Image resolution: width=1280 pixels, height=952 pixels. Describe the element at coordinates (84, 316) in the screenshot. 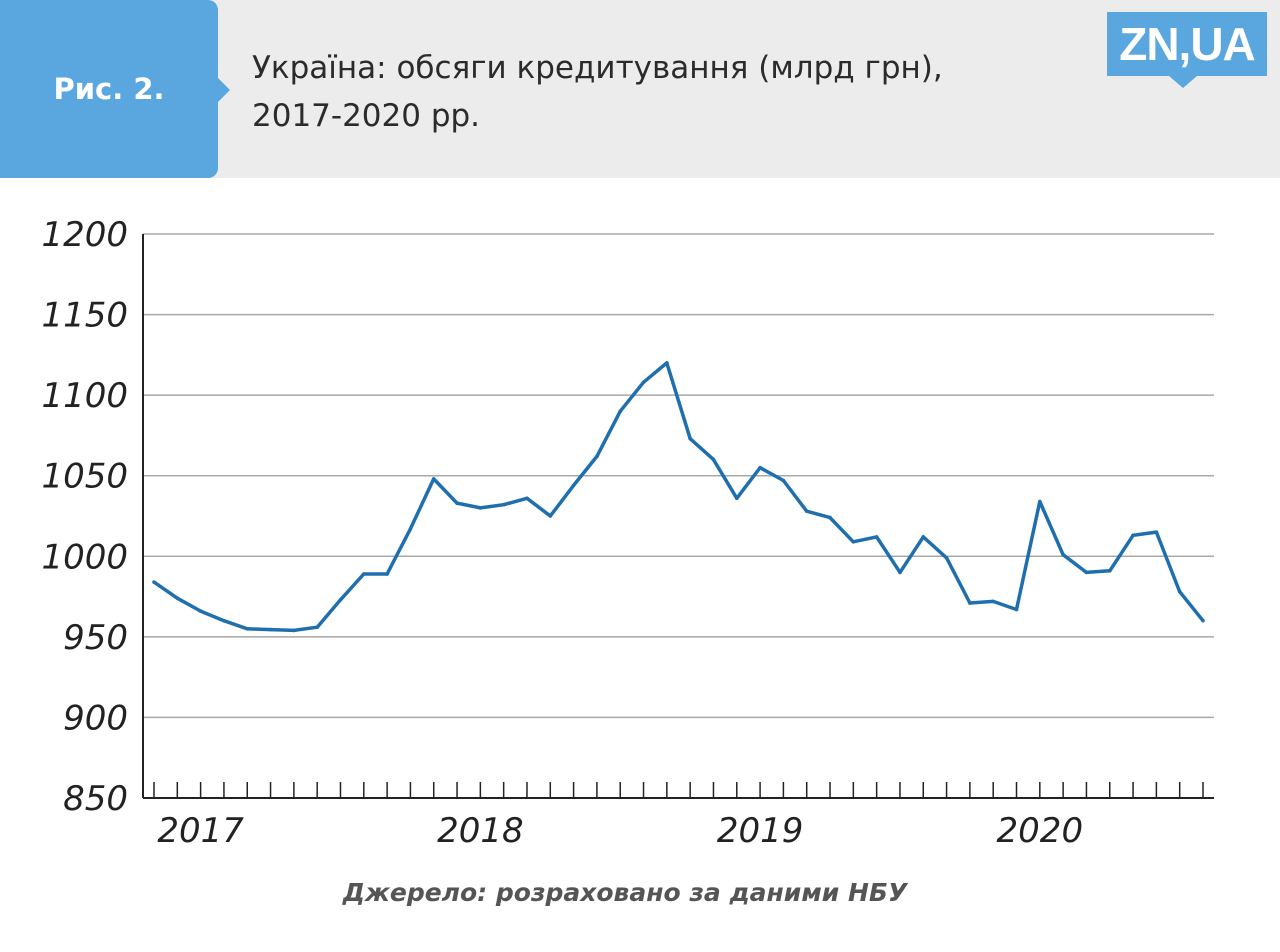

I see `y-tick-label: 1150` at that location.